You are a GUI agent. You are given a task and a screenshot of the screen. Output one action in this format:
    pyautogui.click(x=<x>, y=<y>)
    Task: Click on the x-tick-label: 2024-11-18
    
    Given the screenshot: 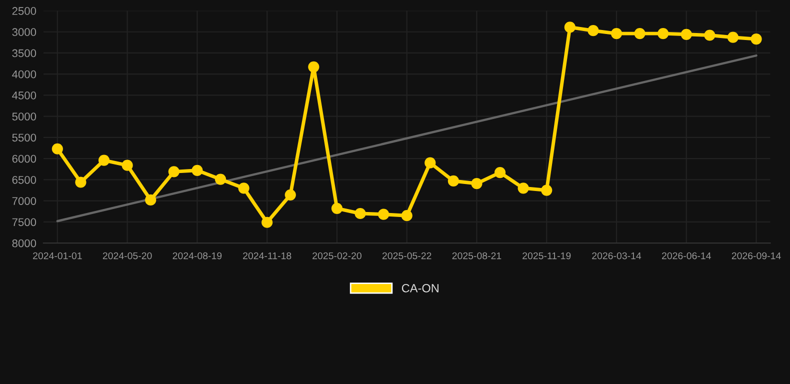 What is the action you would take?
    pyautogui.click(x=267, y=256)
    